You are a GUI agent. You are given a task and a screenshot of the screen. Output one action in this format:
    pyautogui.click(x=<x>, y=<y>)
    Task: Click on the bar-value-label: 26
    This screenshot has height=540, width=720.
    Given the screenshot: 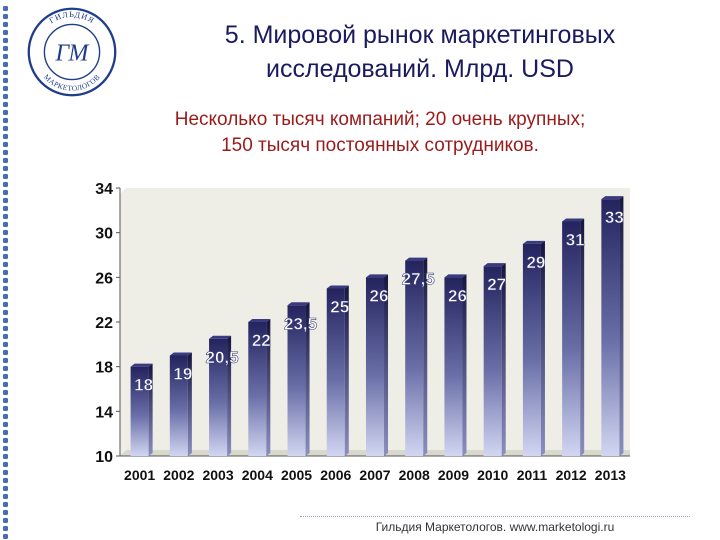 What is the action you would take?
    pyautogui.click(x=457, y=295)
    